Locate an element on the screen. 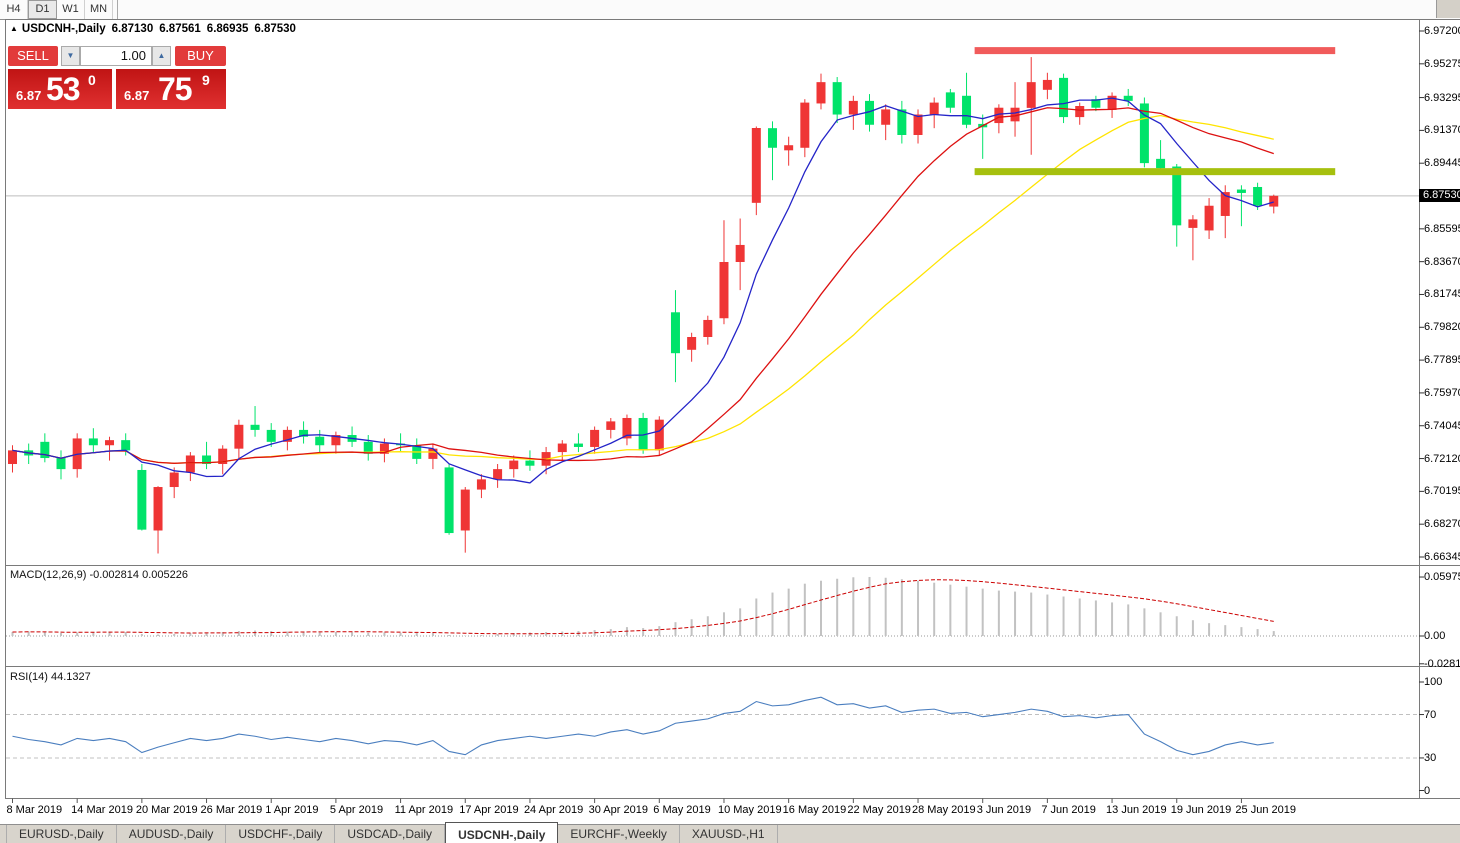 Image resolution: width=1460 pixels, height=843 pixels. one-click-trading-panel: SELL ▼ 1.00 ▲ BUY 6.87 53 0 6.87 75 9 is located at coordinates (117, 77).